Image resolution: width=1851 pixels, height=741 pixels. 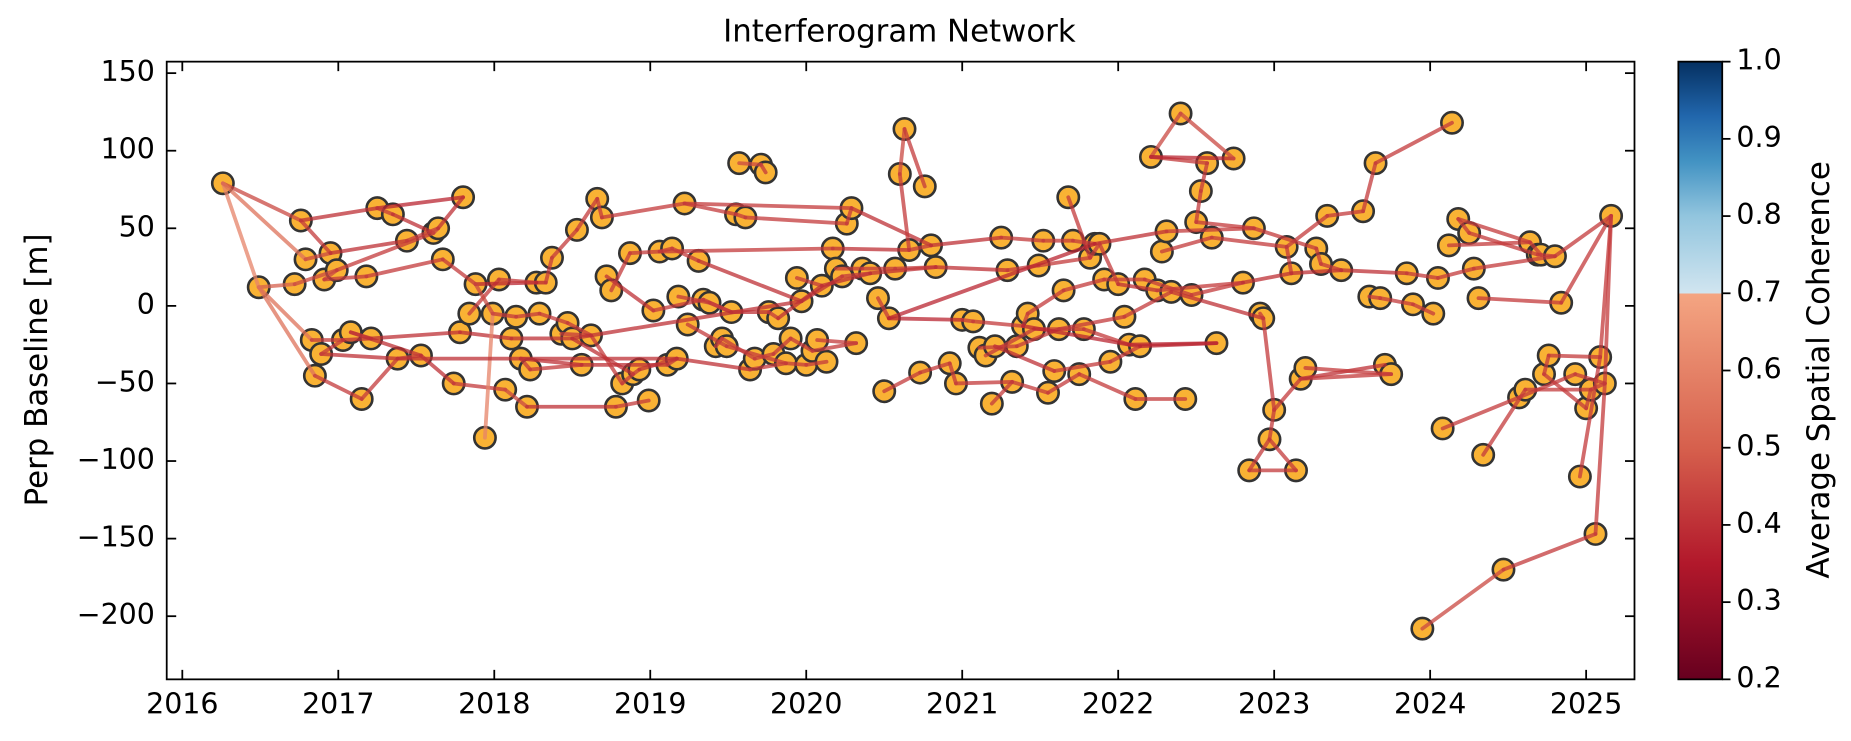 I want to click on y-tick-label: −200, so click(x=116, y=614).